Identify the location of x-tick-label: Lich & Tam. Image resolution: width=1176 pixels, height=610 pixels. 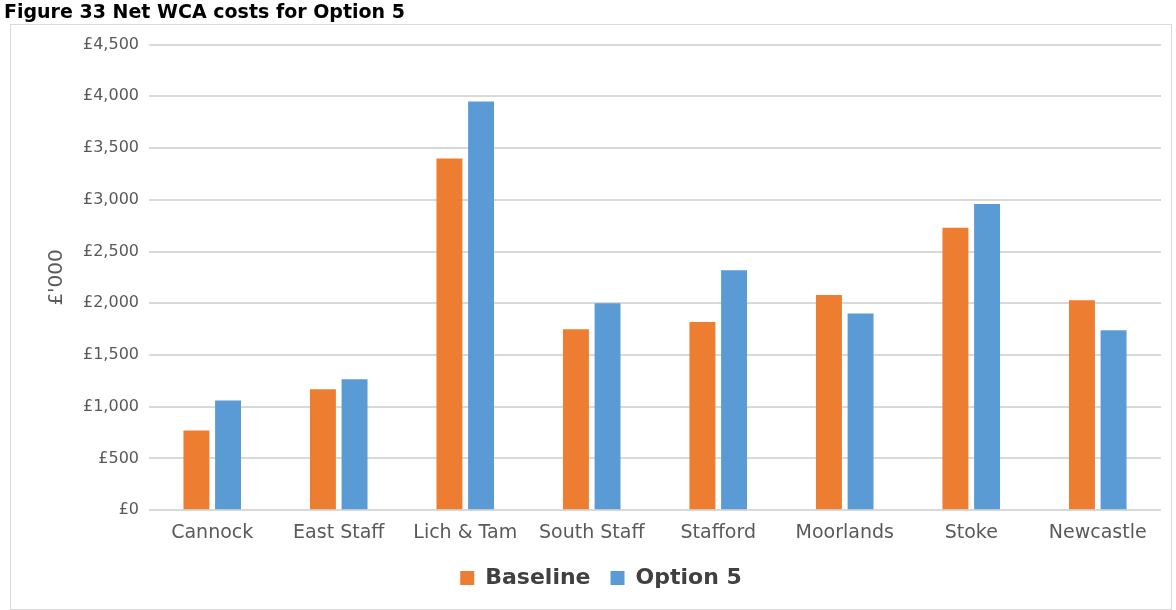
(465, 530).